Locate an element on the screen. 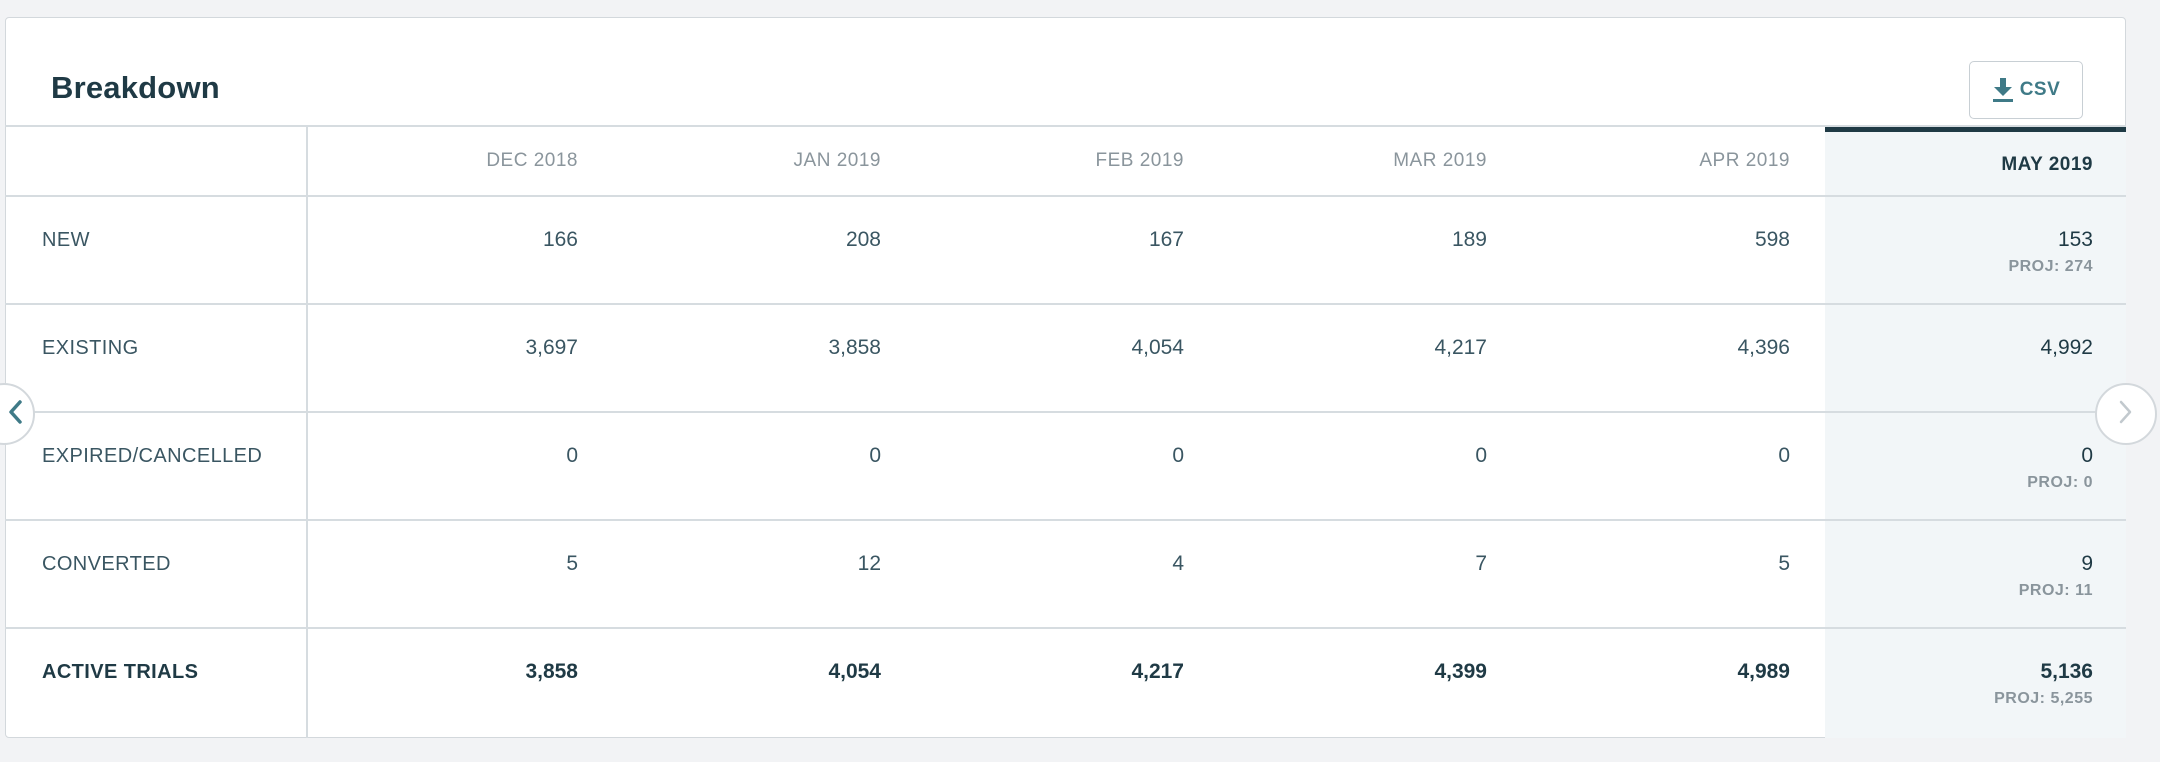  table-cell-current: 153 is located at coordinates (2075, 239).